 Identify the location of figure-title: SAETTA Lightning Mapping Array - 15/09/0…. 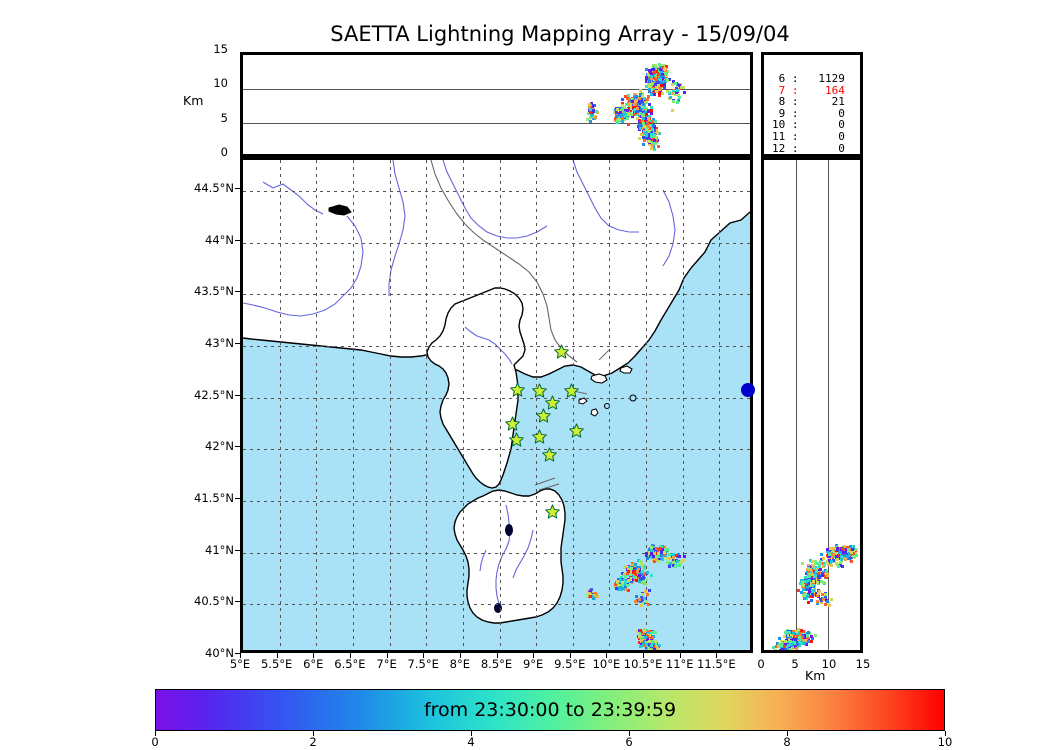
(560, 34).